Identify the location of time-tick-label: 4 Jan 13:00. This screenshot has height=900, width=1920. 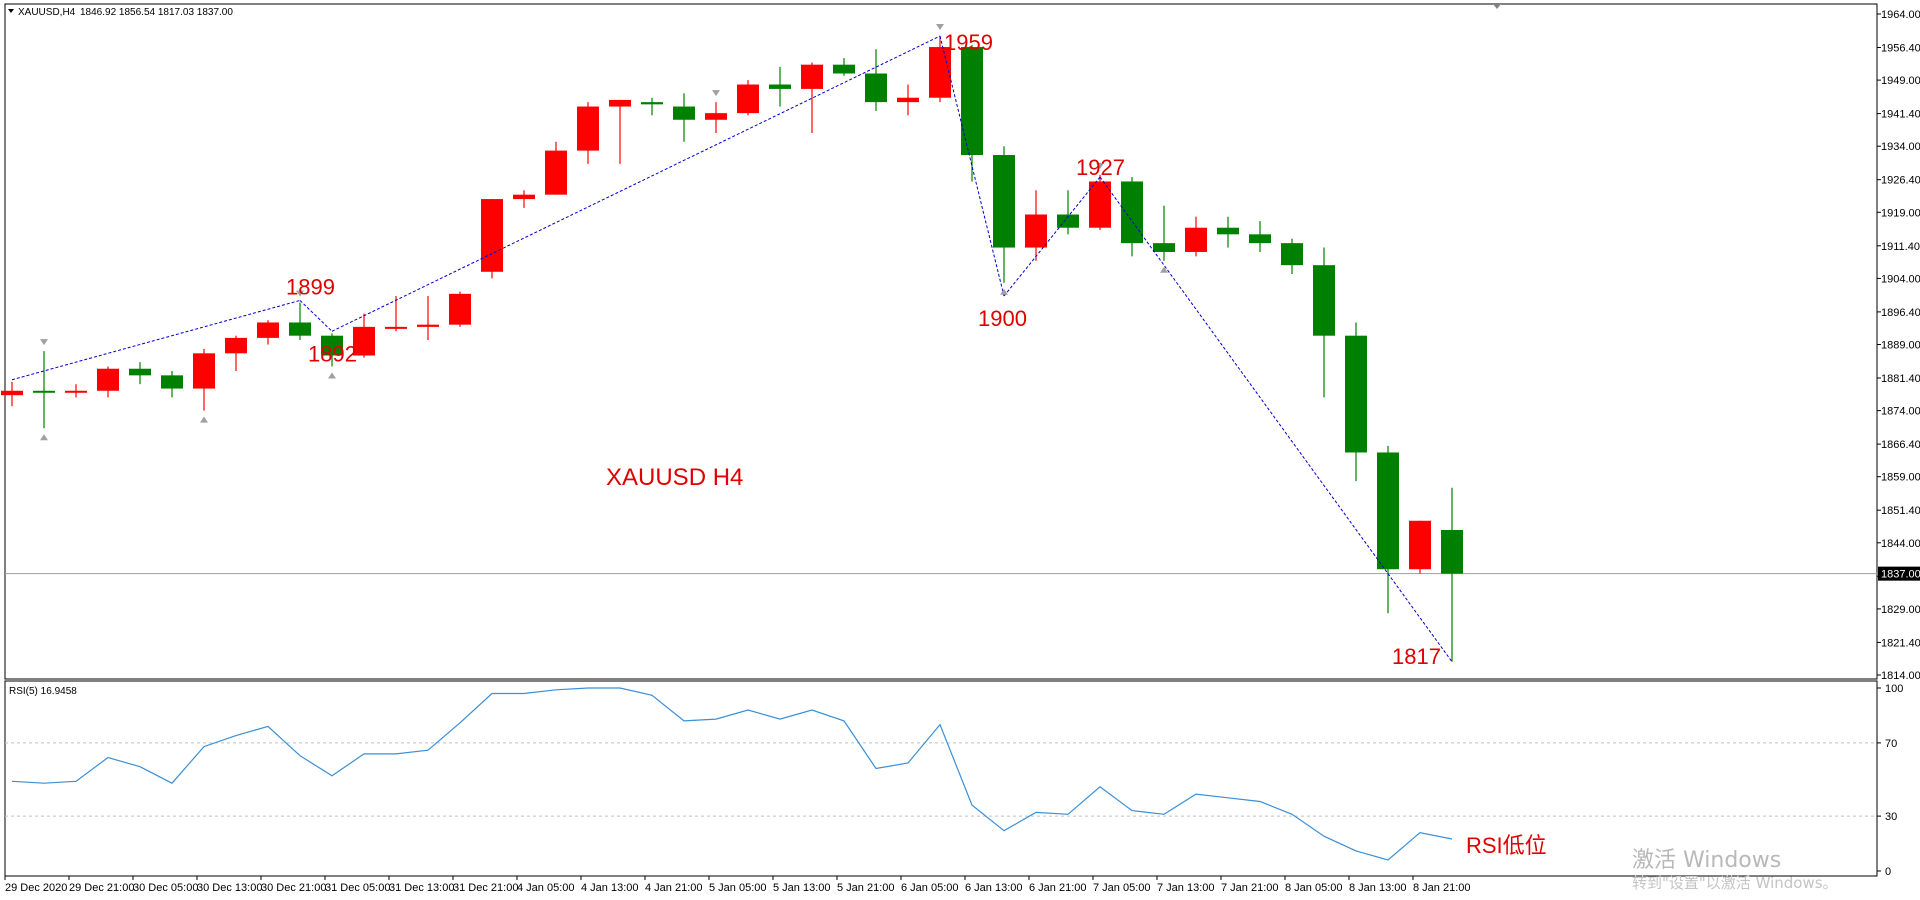
(610, 888).